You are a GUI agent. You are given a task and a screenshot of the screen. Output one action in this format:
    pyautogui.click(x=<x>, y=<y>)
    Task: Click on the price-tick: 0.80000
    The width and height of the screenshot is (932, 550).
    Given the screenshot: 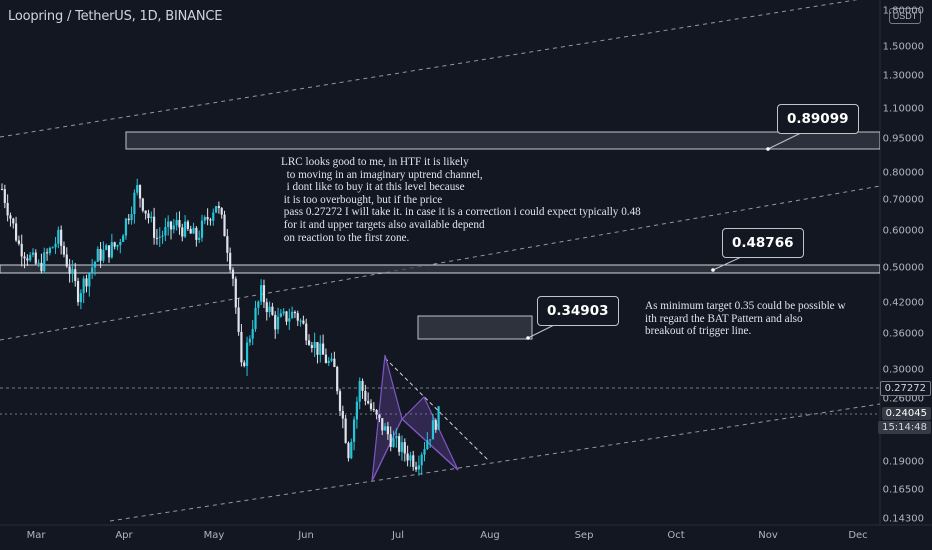 What is the action you would take?
    pyautogui.click(x=903, y=173)
    